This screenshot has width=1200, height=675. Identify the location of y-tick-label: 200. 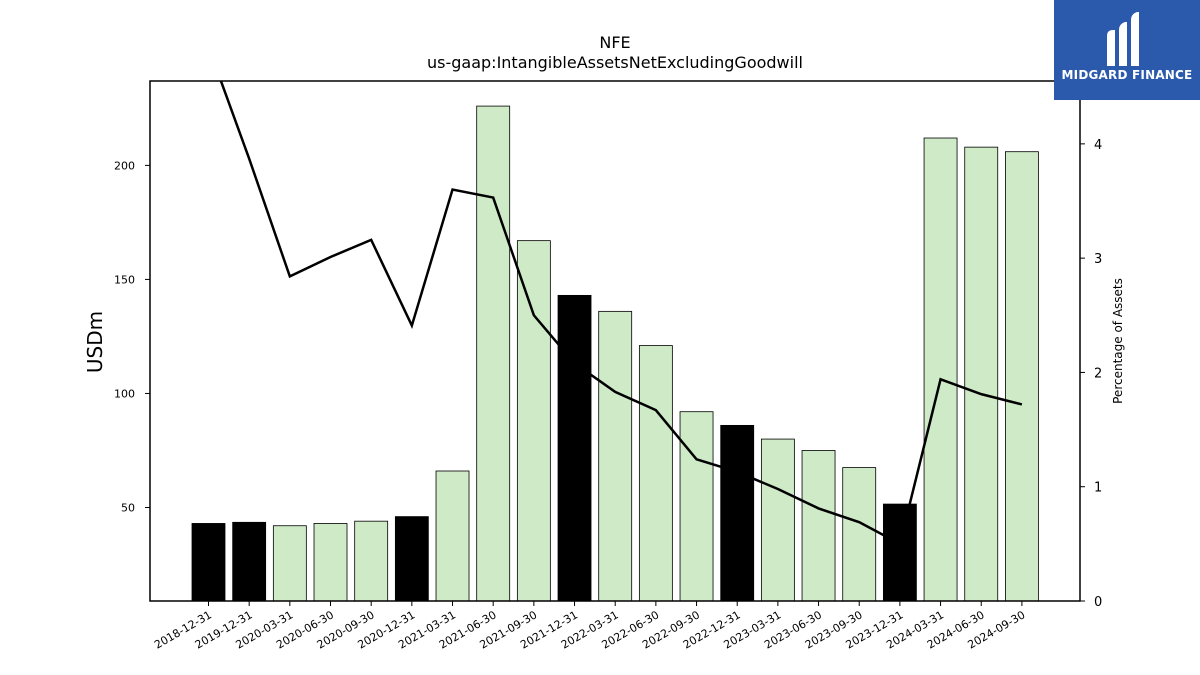
(124, 165).